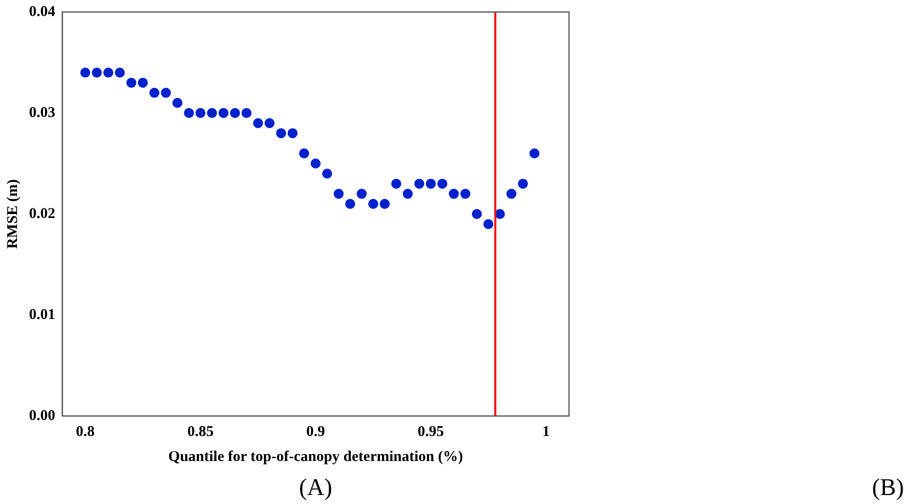 This screenshot has width=915, height=504. What do you see at coordinates (42, 112) in the screenshot?
I see `y-tick-label: 0.03` at bounding box center [42, 112].